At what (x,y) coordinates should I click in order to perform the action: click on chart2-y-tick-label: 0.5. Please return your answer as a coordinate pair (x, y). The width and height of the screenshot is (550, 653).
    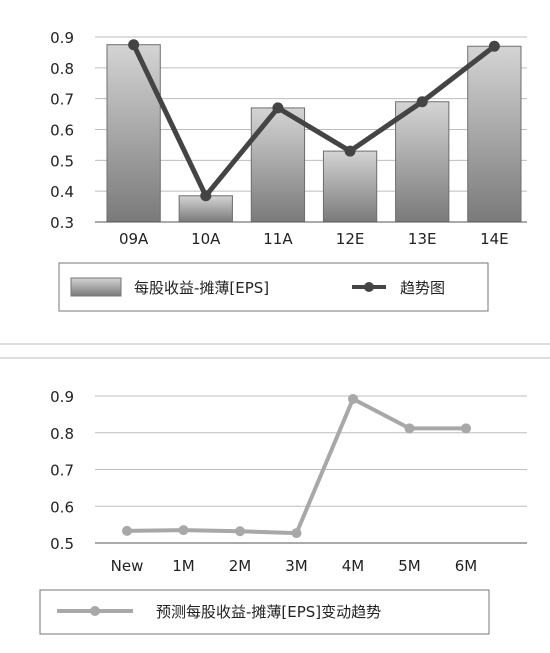
    Looking at the image, I should click on (62, 544).